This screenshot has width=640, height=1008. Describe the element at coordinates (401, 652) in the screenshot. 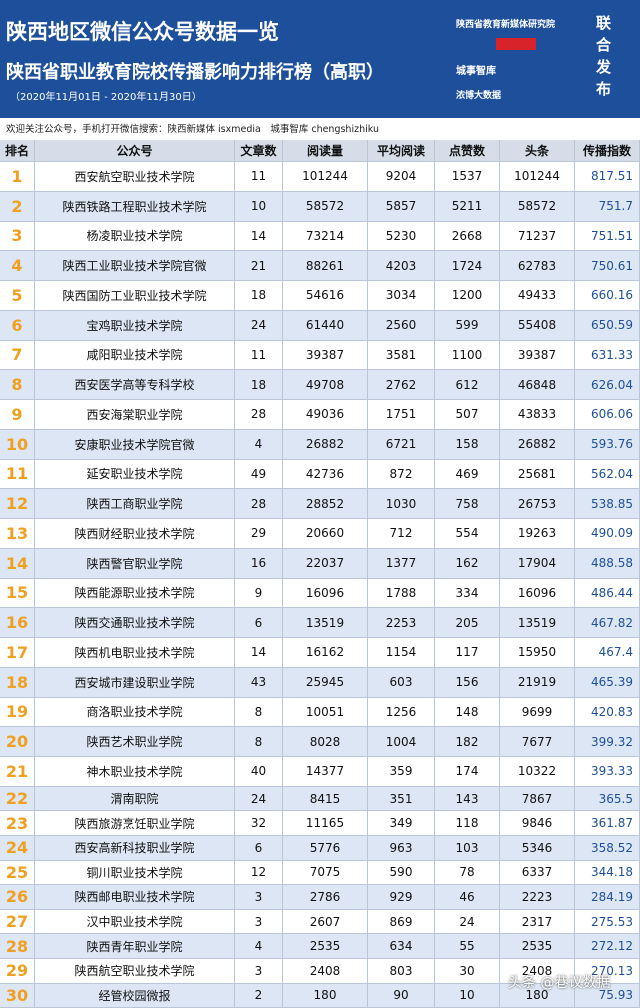

I see `avg-reads: 1154` at that location.